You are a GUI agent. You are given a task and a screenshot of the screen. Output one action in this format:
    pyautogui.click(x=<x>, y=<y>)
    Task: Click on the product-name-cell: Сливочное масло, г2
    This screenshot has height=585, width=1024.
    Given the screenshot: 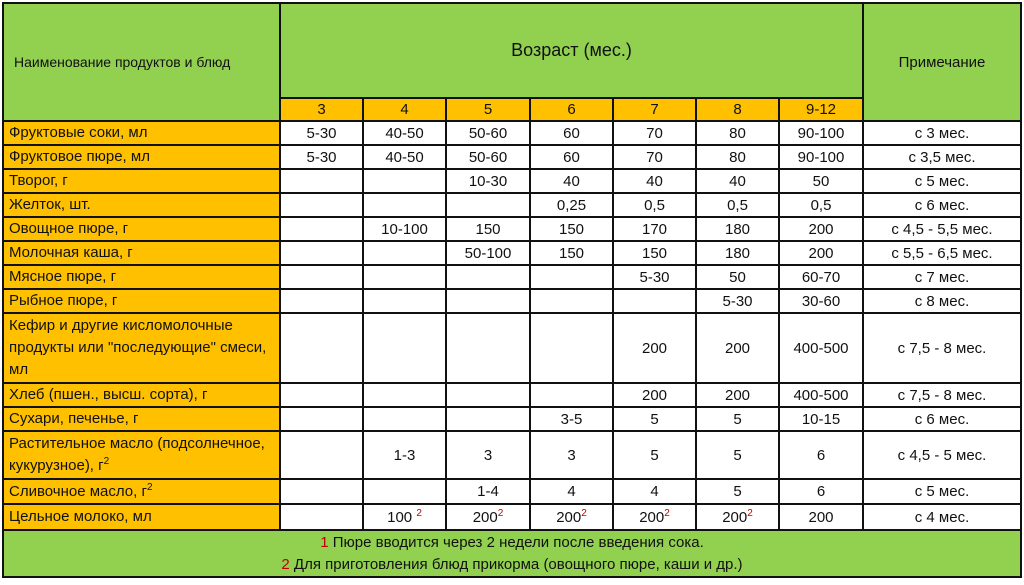 What is the action you would take?
    pyautogui.click(x=141, y=491)
    